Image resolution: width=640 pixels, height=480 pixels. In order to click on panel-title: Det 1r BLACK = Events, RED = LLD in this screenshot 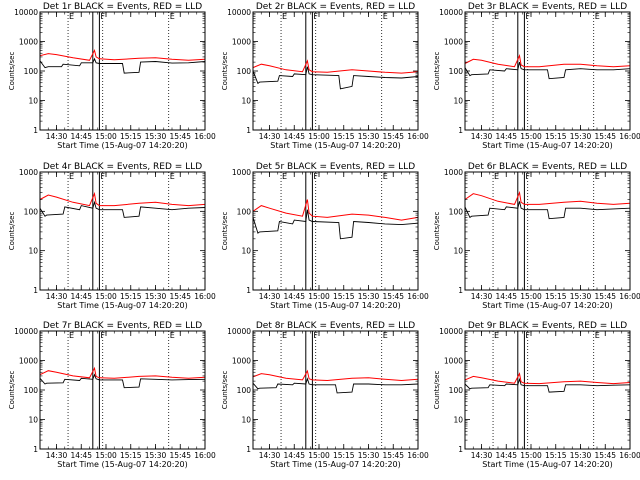, I will do `click(122, 7)`.